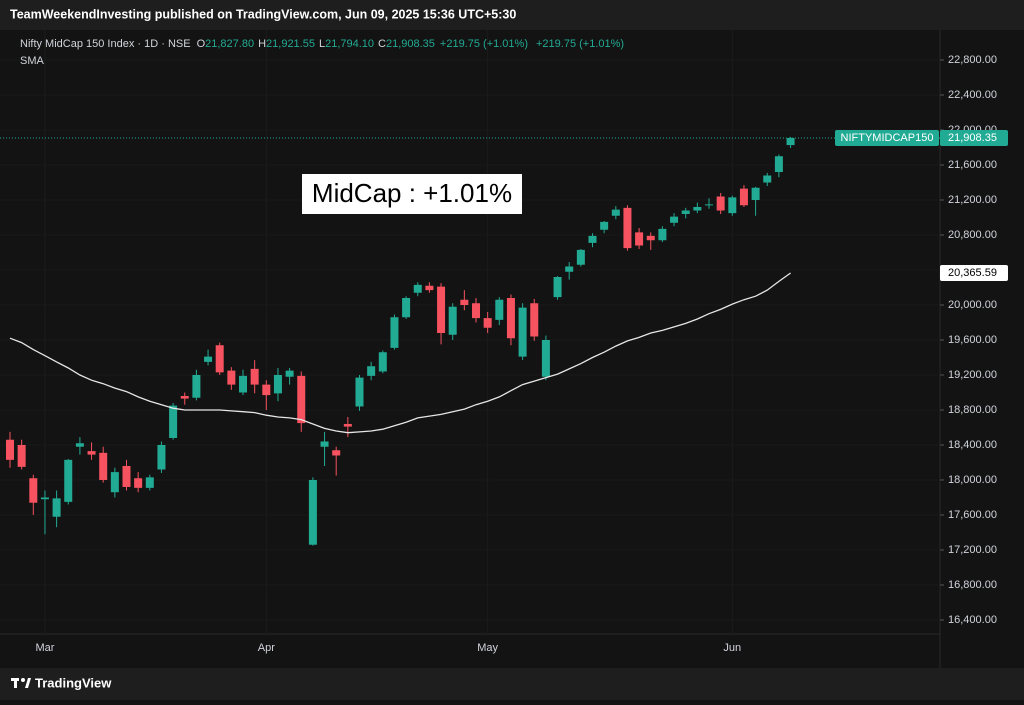 The width and height of the screenshot is (1024, 705). Describe the element at coordinates (972, 340) in the screenshot. I see `y-tick-label: 19,600.00` at that location.